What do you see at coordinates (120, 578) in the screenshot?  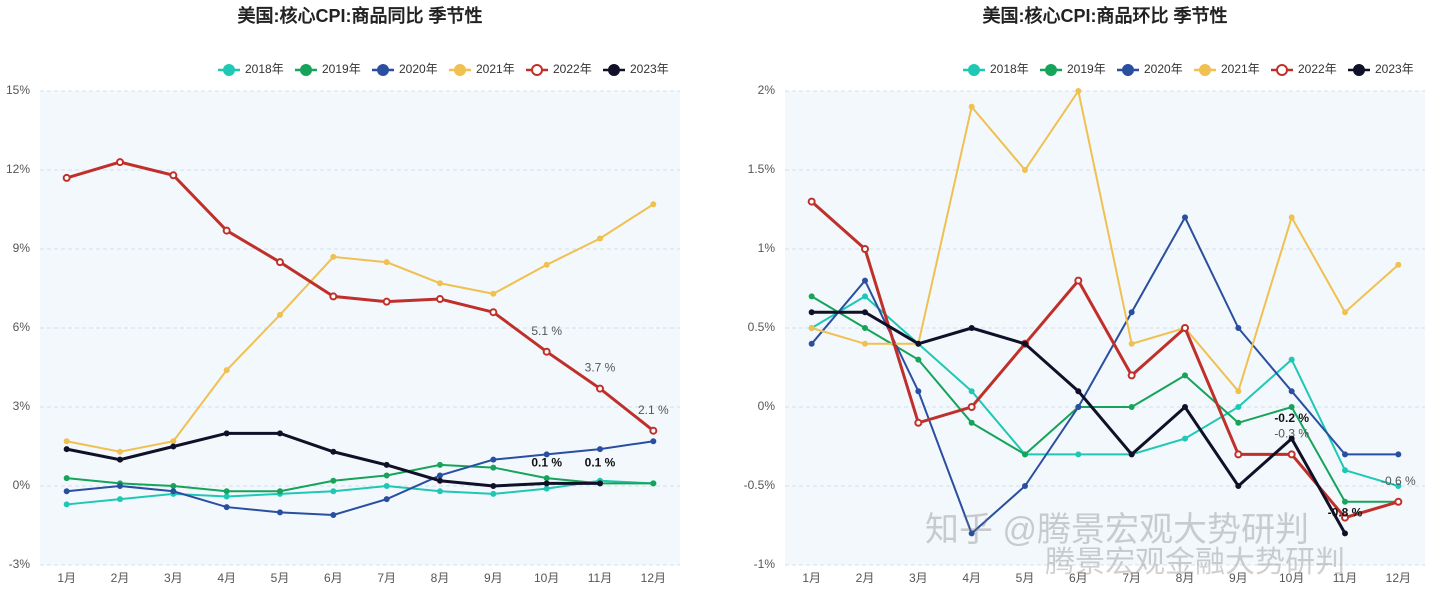 I see `x-tick-label: 2月` at bounding box center [120, 578].